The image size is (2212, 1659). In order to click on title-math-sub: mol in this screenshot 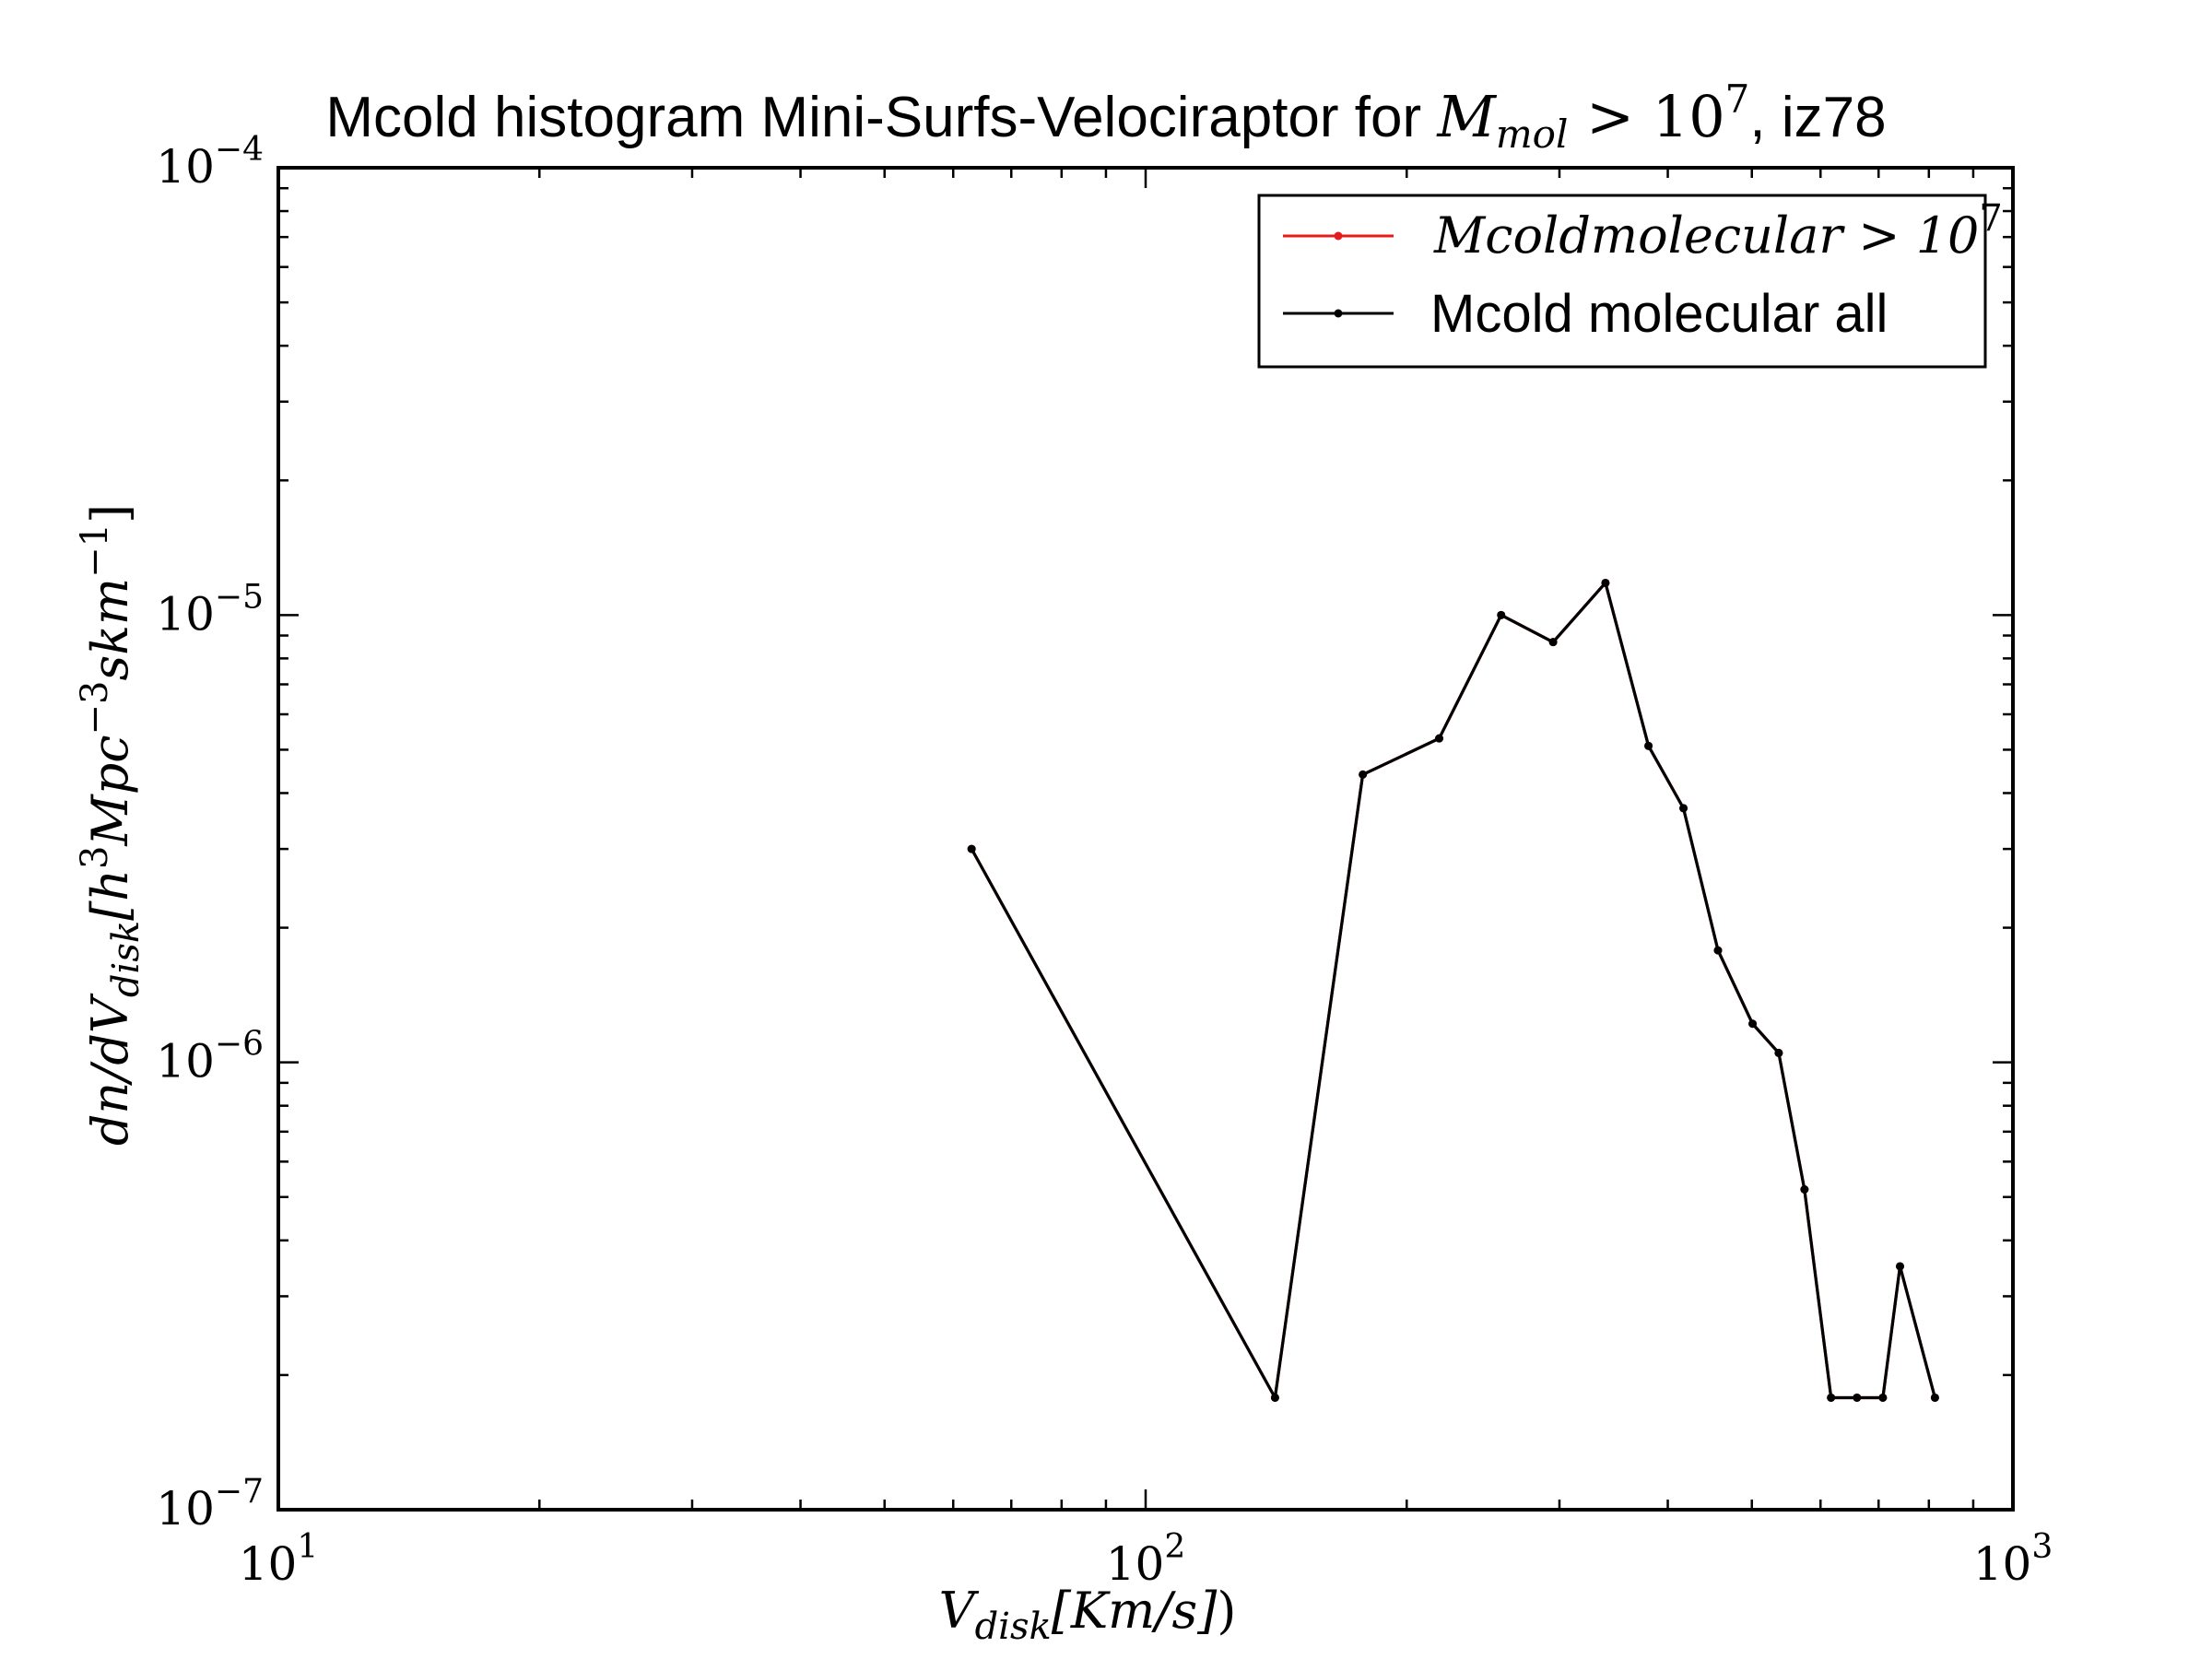, I will do `click(1532, 134)`.